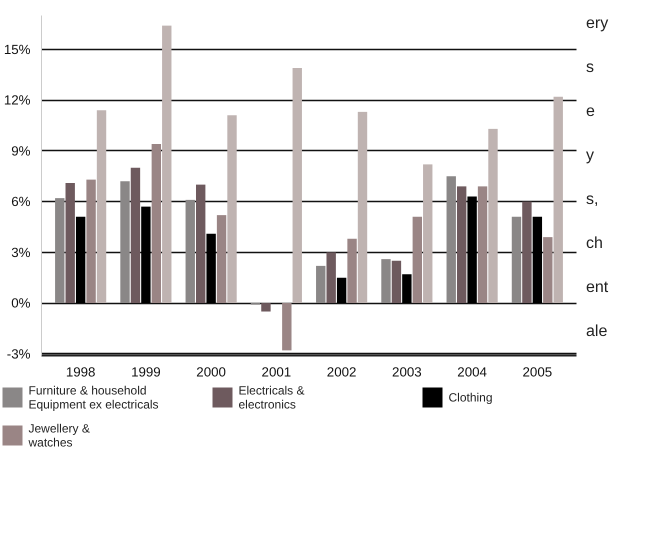 This screenshot has height=535, width=665. What do you see at coordinates (590, 156) in the screenshot?
I see `text: y` at bounding box center [590, 156].